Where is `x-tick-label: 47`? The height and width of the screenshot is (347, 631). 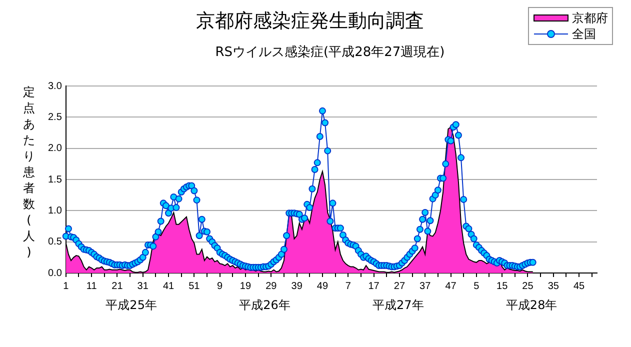 x-tick-label: 47 is located at coordinates (451, 286).